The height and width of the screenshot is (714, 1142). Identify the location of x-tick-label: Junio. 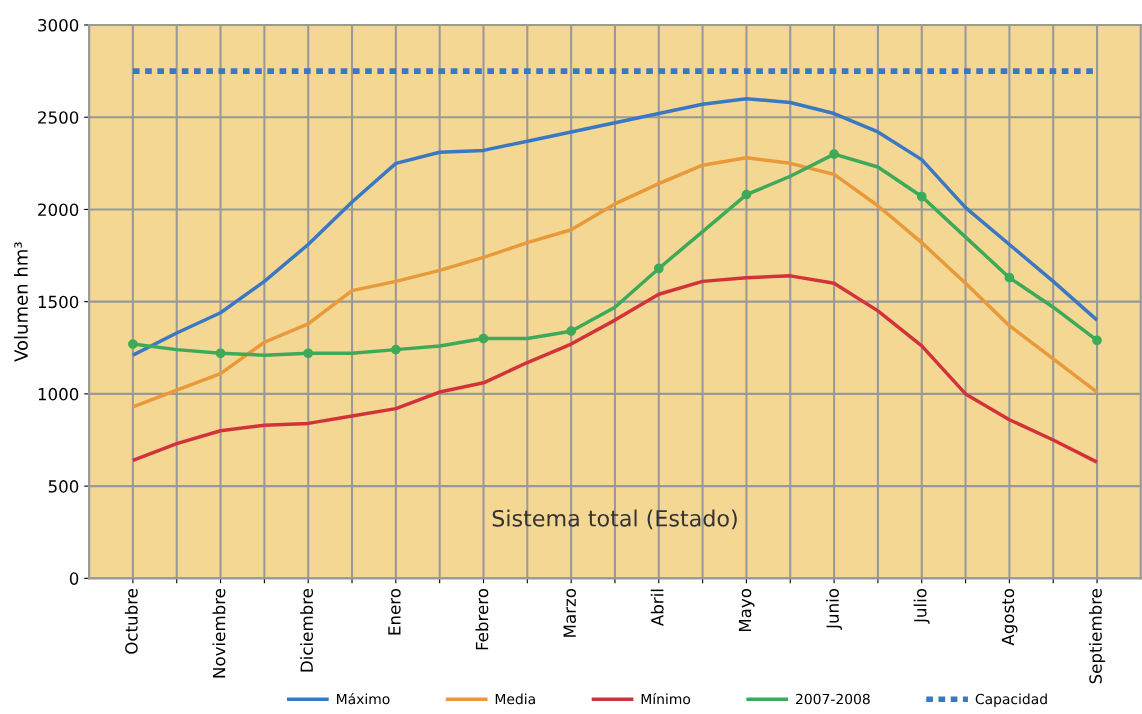
(834, 609).